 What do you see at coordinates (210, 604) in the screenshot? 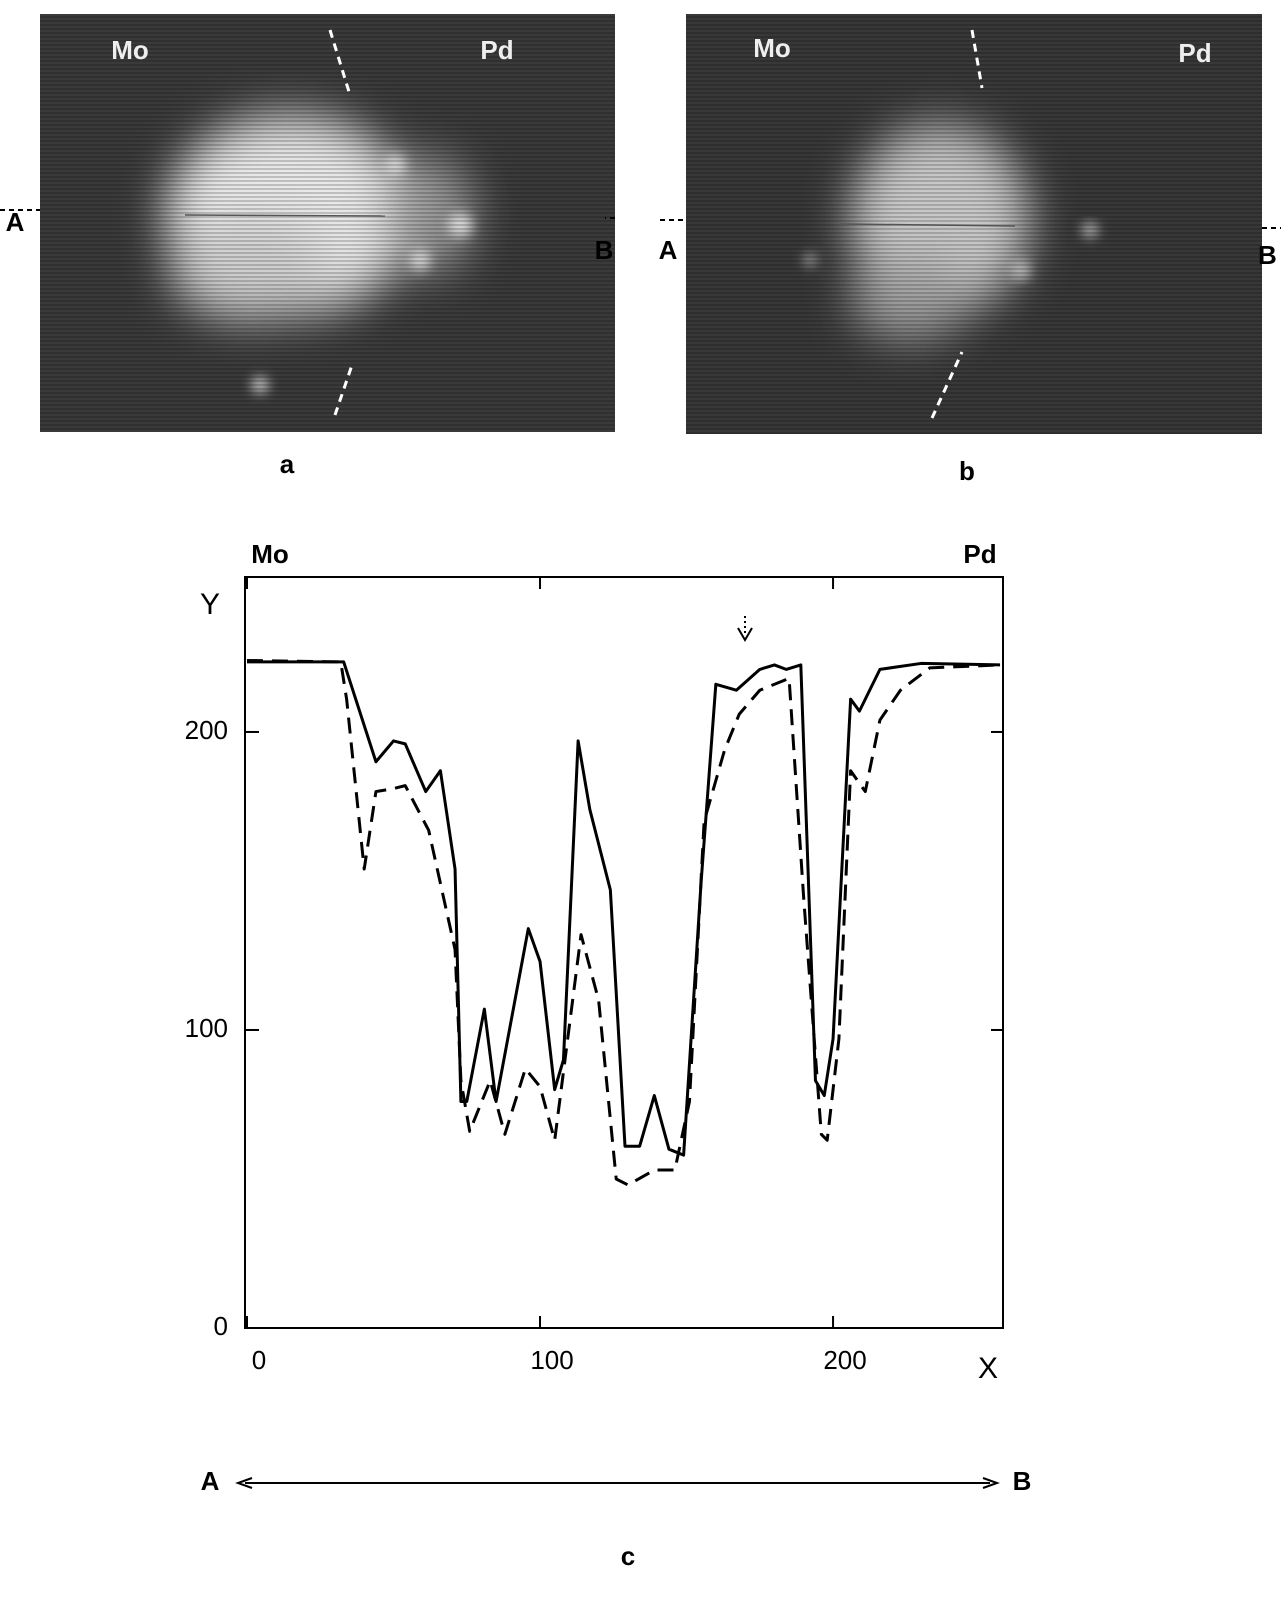
I see `y-axis-label: Y` at bounding box center [210, 604].